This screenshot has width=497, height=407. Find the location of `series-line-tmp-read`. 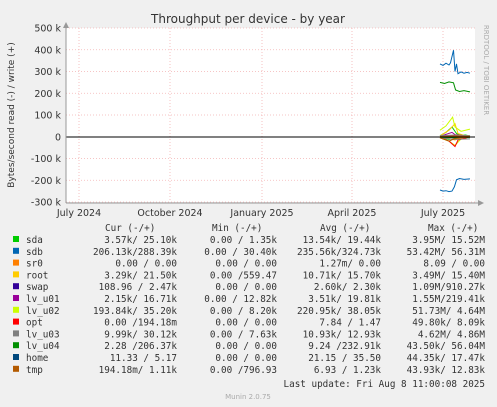

series-line-tmp-read is located at coordinates (455, 139).